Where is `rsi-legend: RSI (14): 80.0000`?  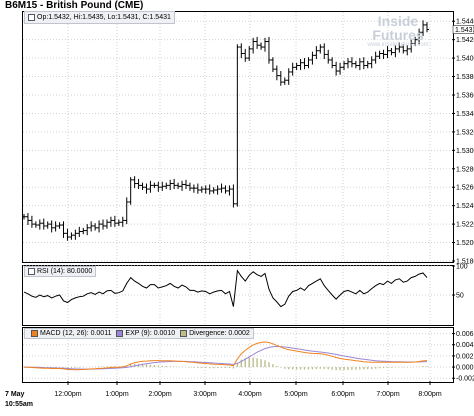
rsi-legend: RSI (14): 80.0000 is located at coordinates (60, 271).